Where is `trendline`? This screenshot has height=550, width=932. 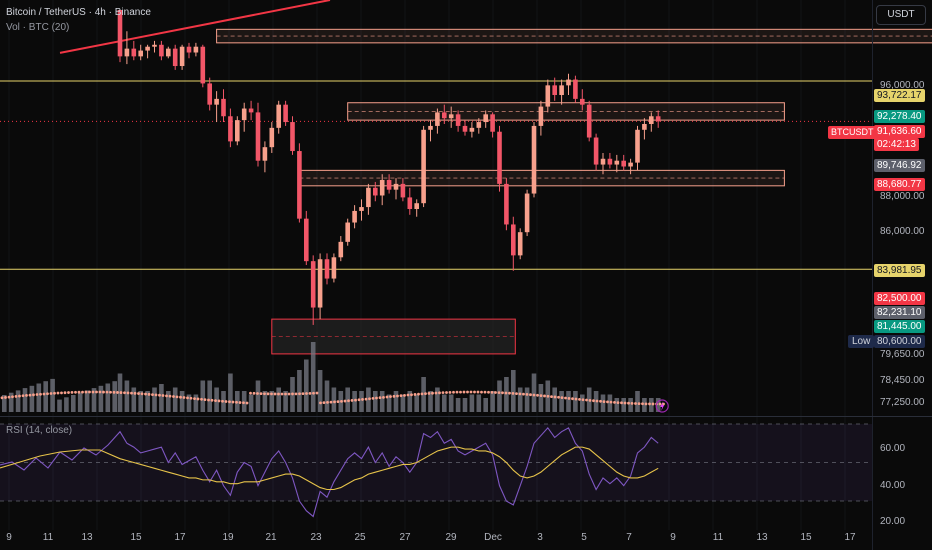
trendline is located at coordinates (195, 27).